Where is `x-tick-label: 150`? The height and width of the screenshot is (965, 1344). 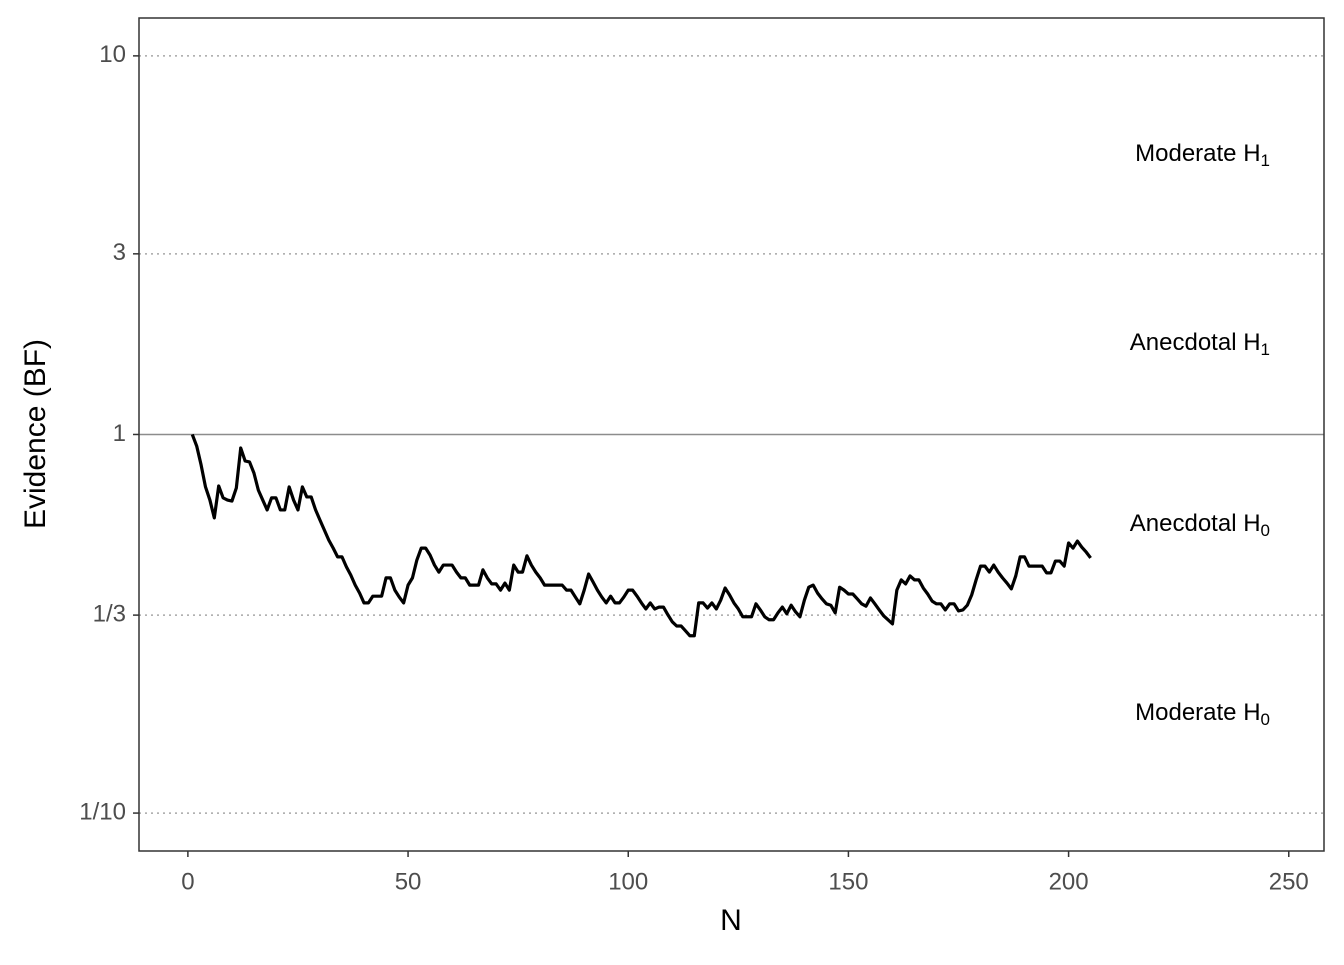 x-tick-label: 150 is located at coordinates (848, 881).